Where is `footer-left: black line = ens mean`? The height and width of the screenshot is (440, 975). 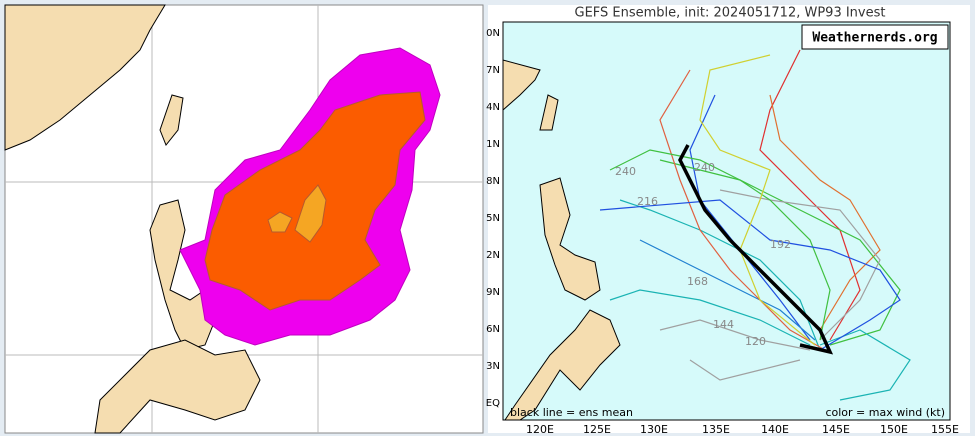
footer-left: black line = ens mean is located at coordinates (571, 412).